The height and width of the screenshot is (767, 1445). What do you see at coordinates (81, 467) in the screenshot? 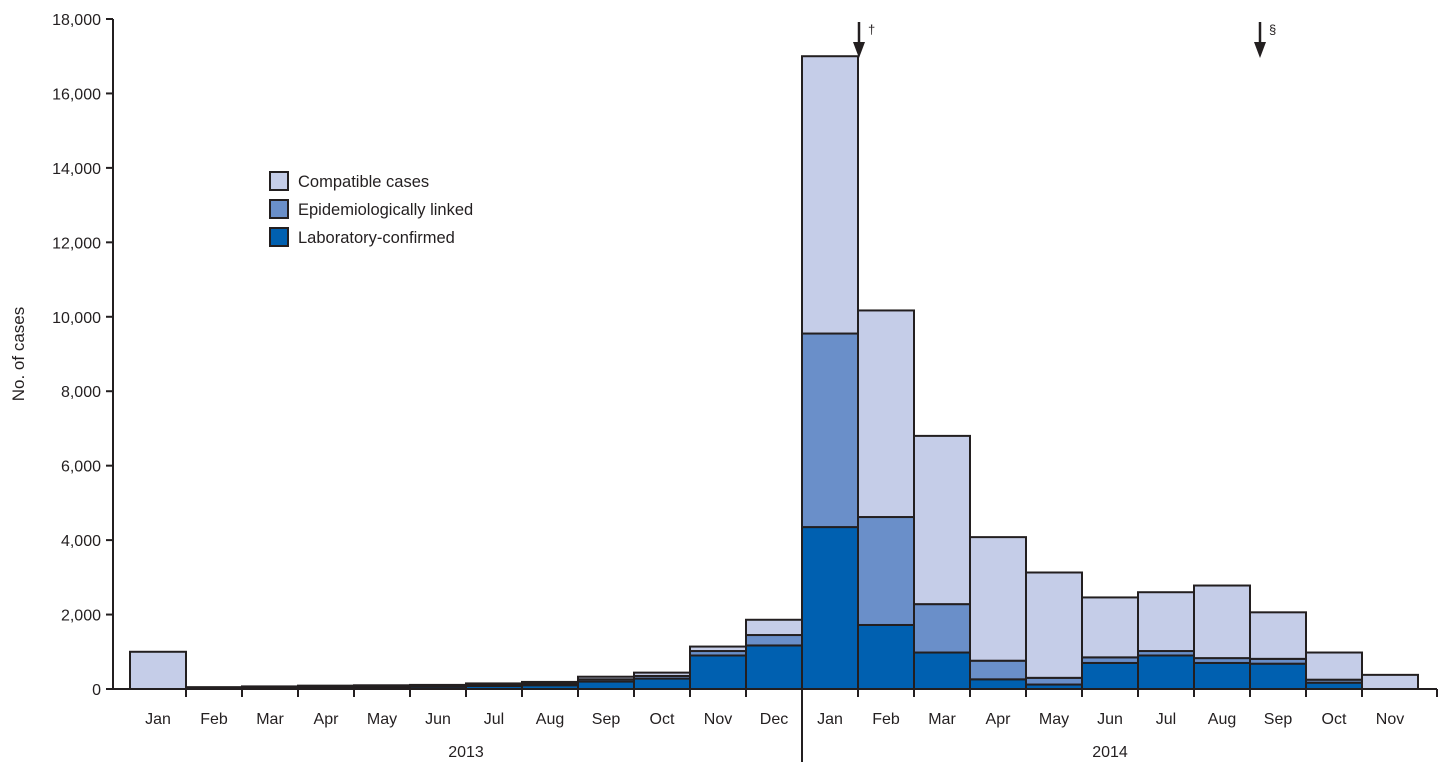
I see `y-tick-label-3: 6,000` at bounding box center [81, 467].